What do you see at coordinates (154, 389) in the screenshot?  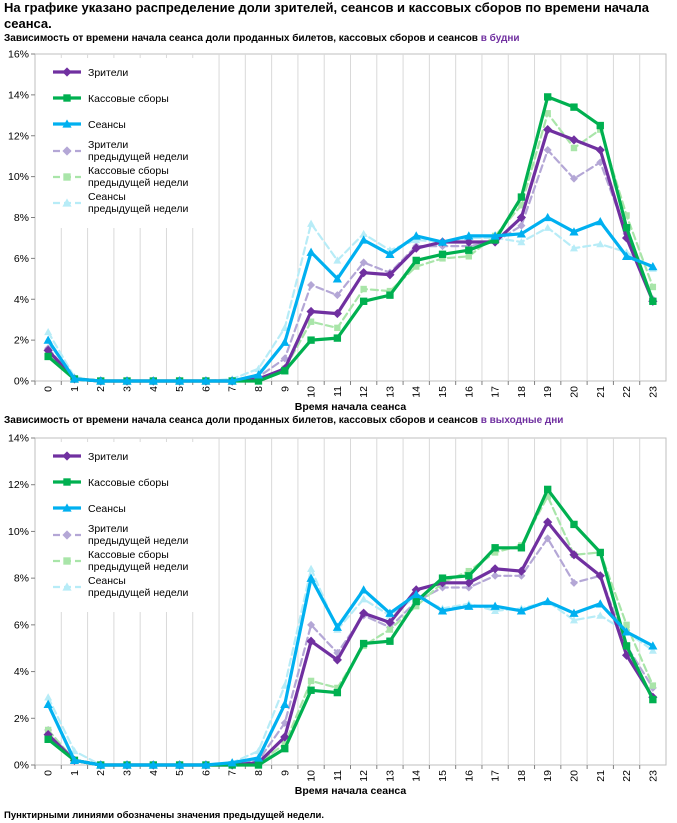 I see `x-tick-label: 4` at bounding box center [154, 389].